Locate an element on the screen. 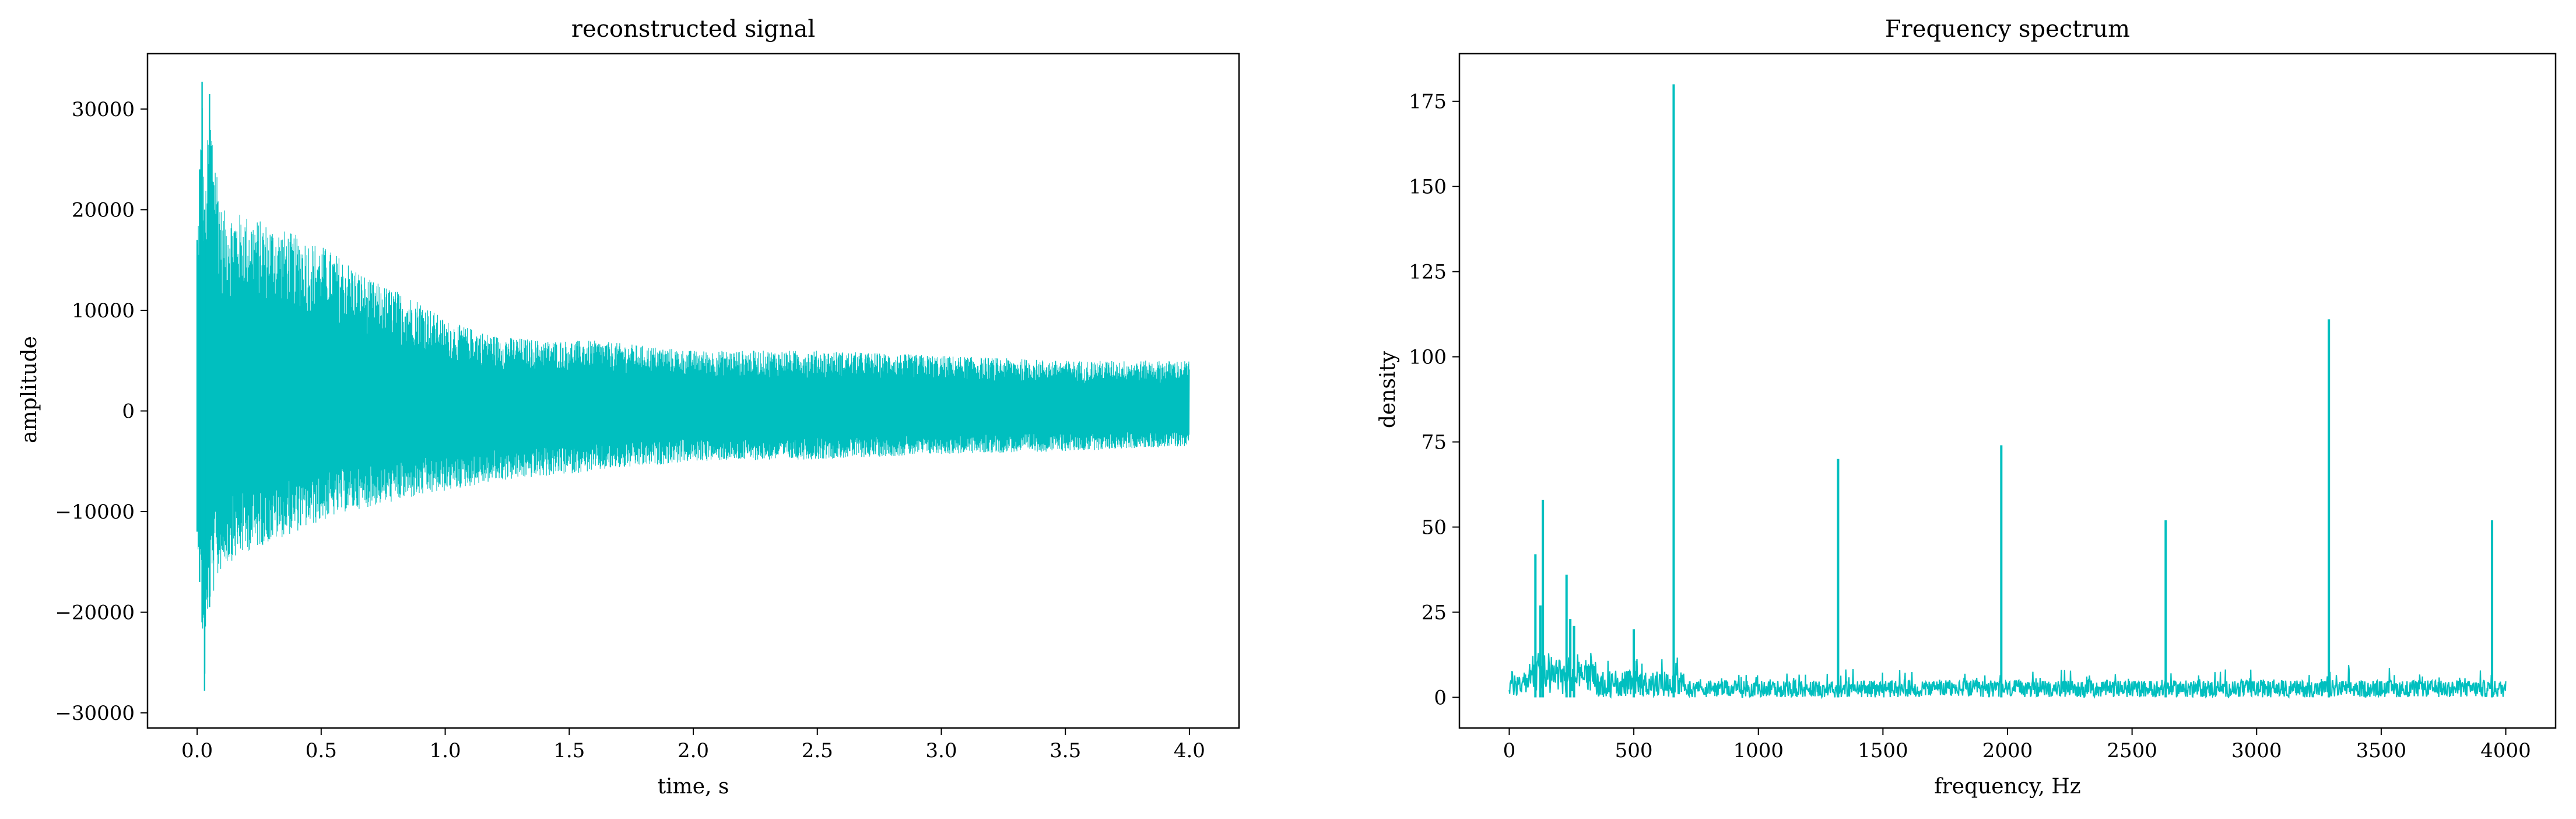 This screenshot has width=2576, height=819. signal-x-tick-label: 1.5 is located at coordinates (569, 750).